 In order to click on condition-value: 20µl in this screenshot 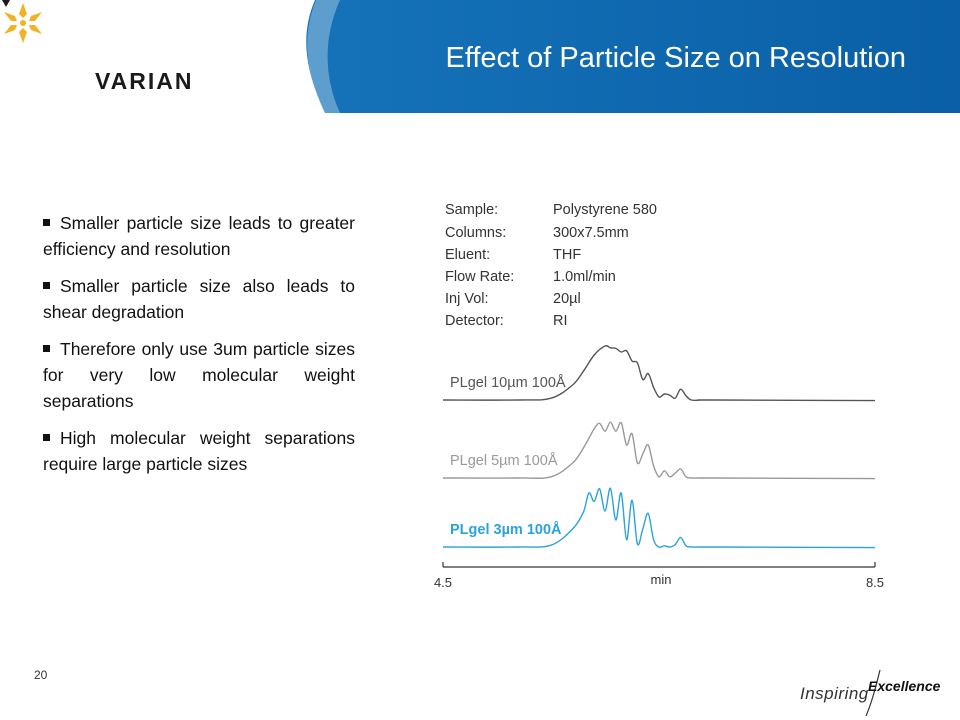, I will do `click(567, 299)`.